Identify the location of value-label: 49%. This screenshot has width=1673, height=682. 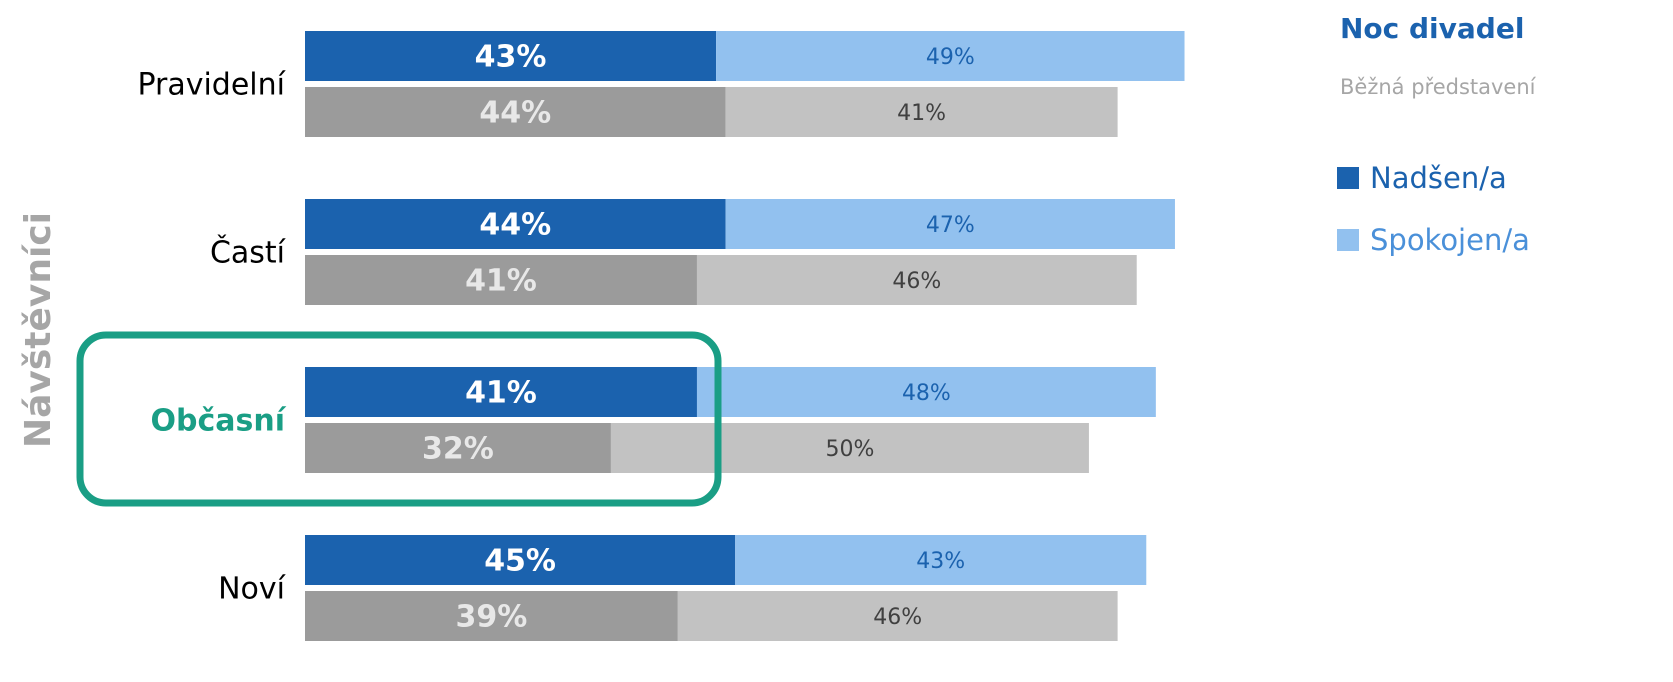
(950, 57).